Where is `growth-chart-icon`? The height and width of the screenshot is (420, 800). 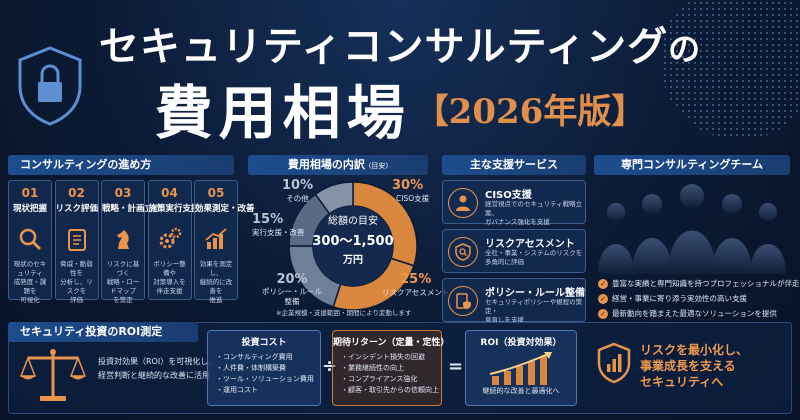 growth-chart-icon is located at coordinates (520, 368).